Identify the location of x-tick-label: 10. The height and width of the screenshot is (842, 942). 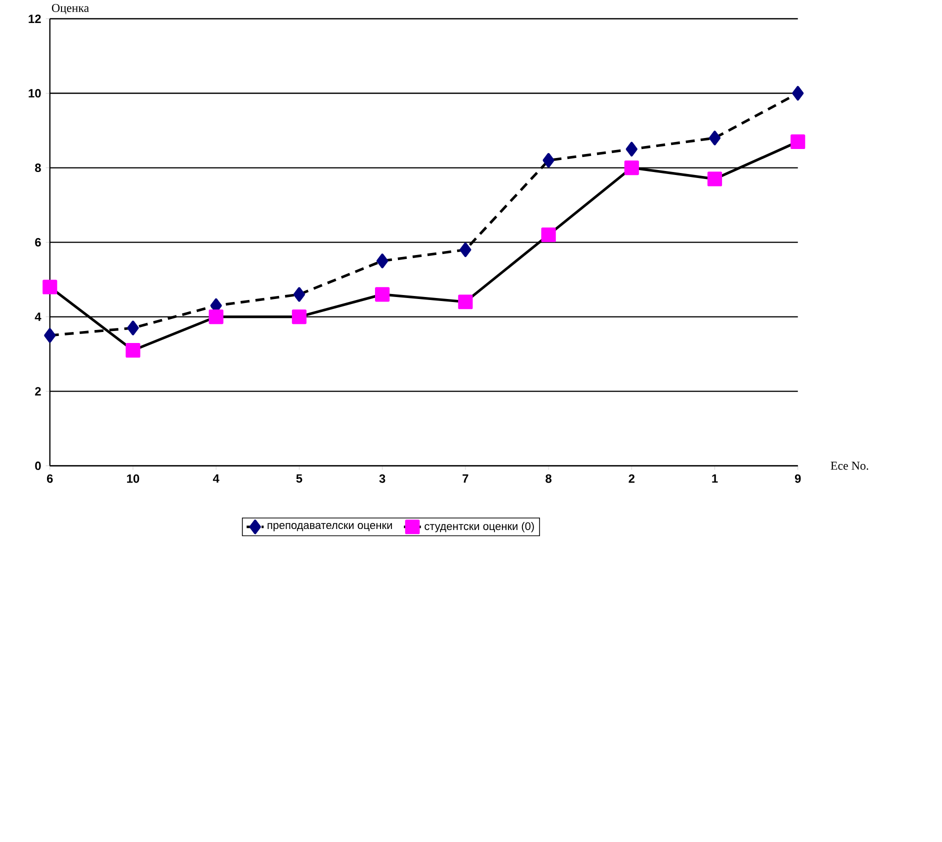
(133, 478).